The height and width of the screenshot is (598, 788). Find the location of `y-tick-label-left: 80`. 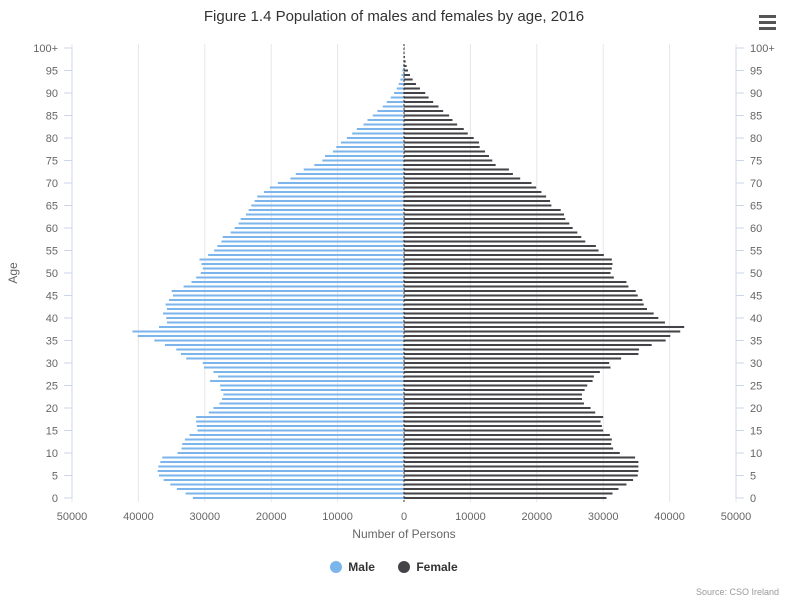

y-tick-label-left: 80 is located at coordinates (52, 139).